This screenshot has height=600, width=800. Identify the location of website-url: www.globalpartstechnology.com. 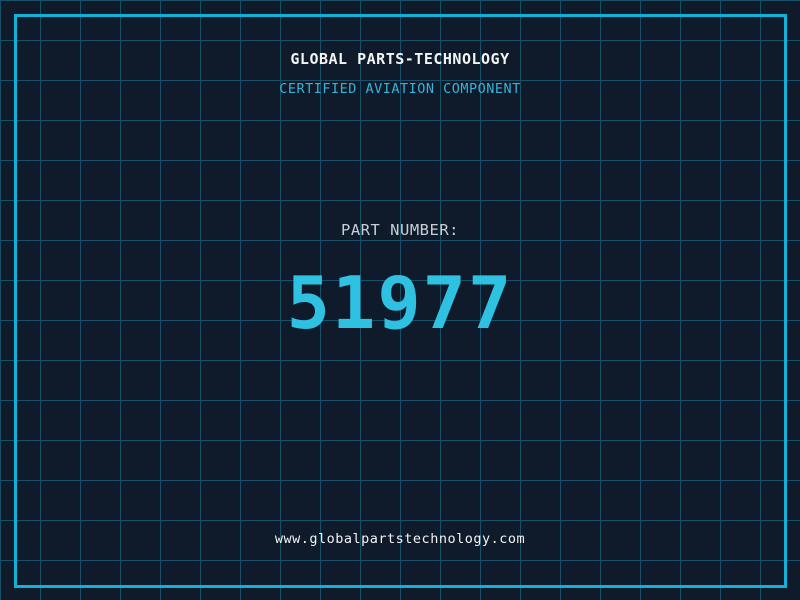
(400, 539).